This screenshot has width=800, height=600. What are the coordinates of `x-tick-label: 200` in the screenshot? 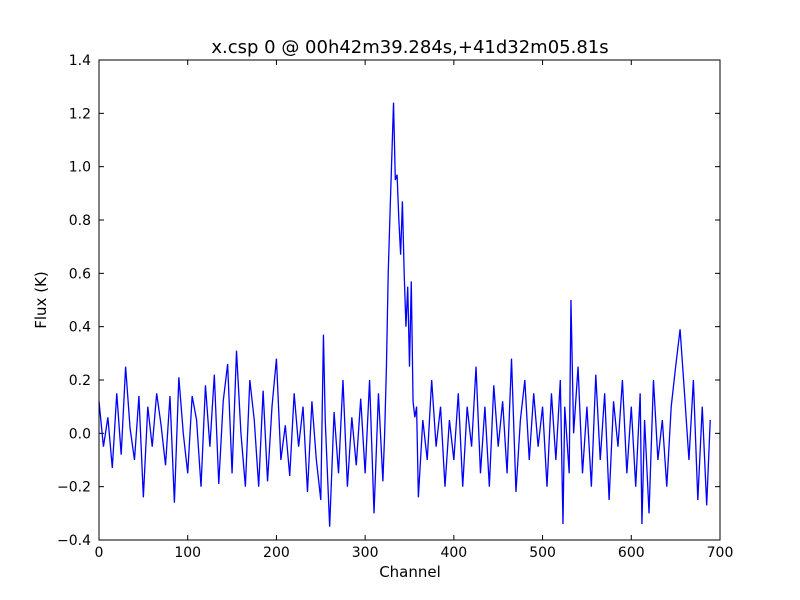 It's located at (276, 553).